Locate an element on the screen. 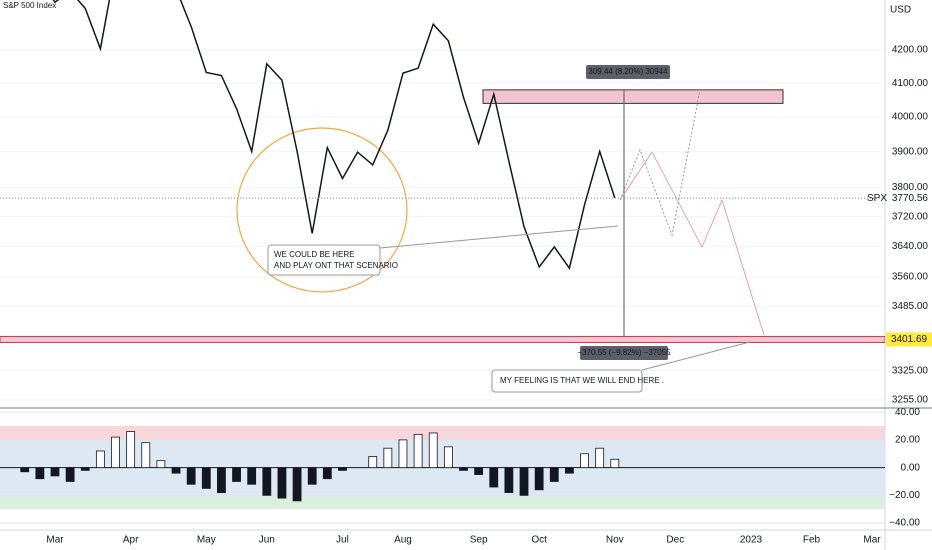  osc-tick-label: 0.00 is located at coordinates (911, 467).